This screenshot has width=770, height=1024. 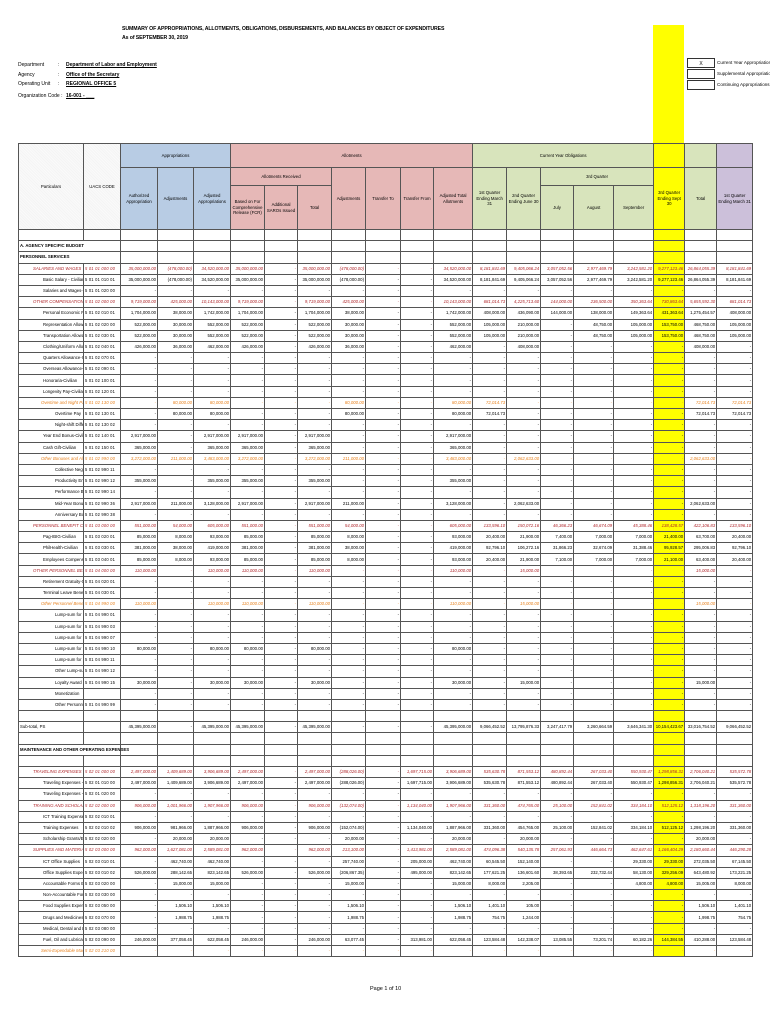 I want to click on value-cell: 3,906,689.00, so click(x=453, y=783).